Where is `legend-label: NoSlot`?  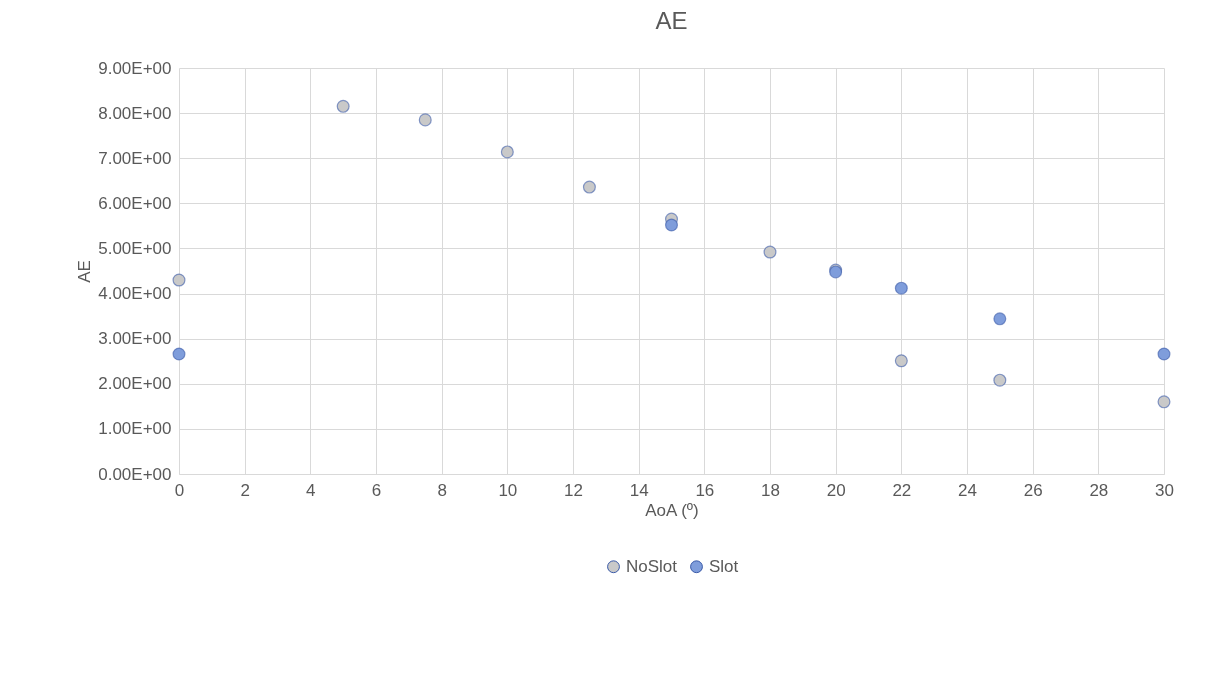 legend-label: NoSlot is located at coordinates (652, 566).